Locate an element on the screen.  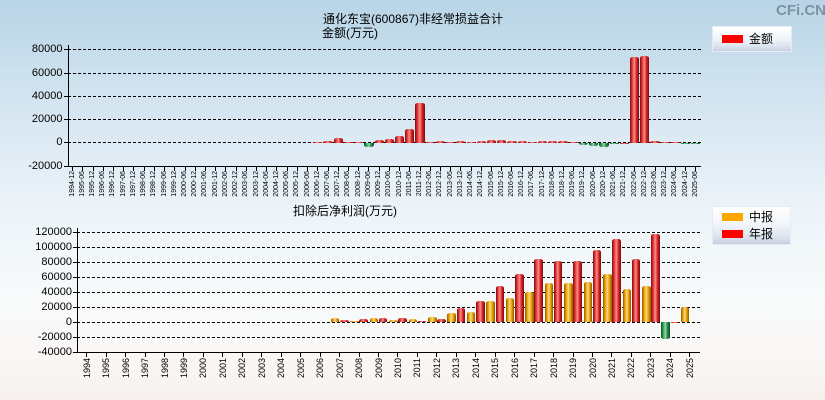
legend-item-interim: 中报 is located at coordinates (751, 217).